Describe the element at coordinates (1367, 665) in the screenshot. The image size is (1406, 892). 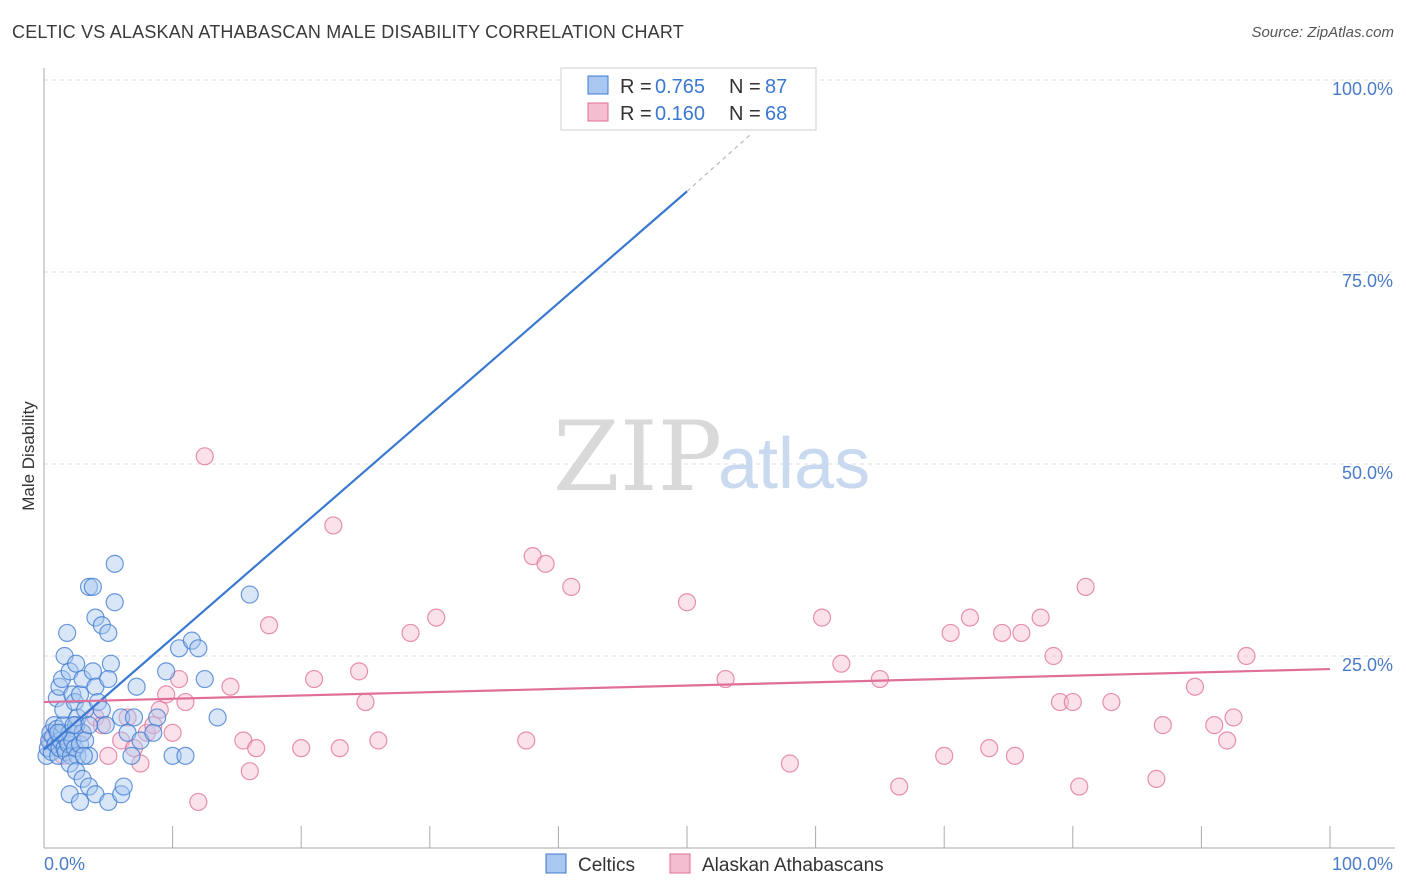
I see `y-tick-label: 25.0%` at that location.